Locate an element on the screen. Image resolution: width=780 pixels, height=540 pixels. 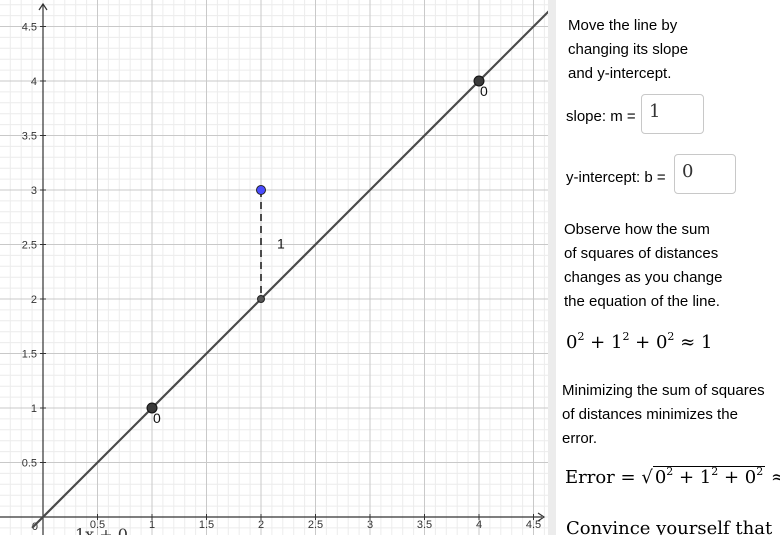
panel-divider is located at coordinates (552, 267).